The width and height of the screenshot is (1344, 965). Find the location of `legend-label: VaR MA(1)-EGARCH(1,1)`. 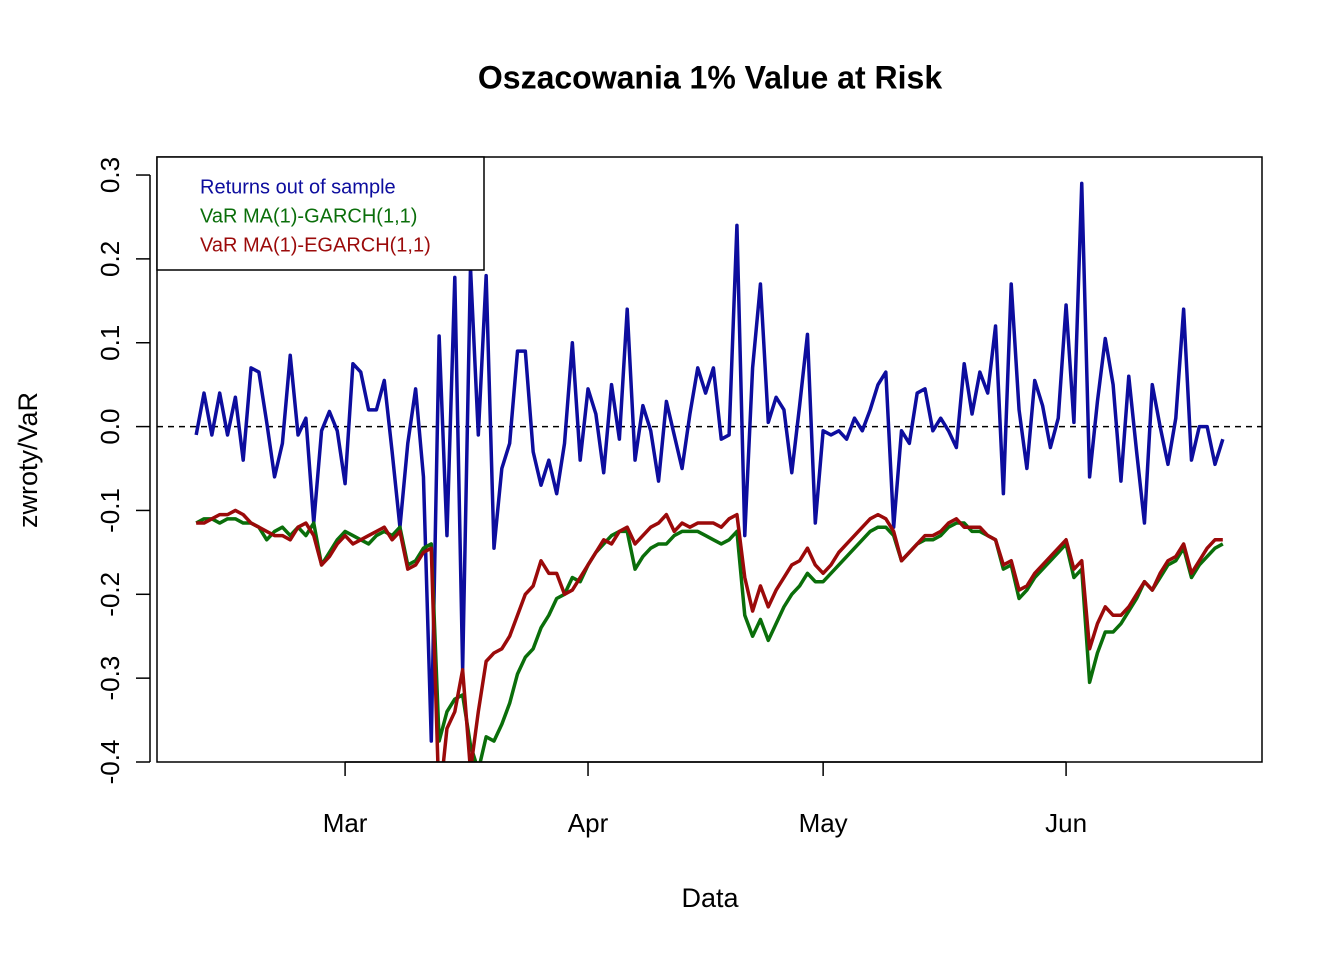

legend-label: VaR MA(1)-EGARCH(1,1) is located at coordinates (315, 245).